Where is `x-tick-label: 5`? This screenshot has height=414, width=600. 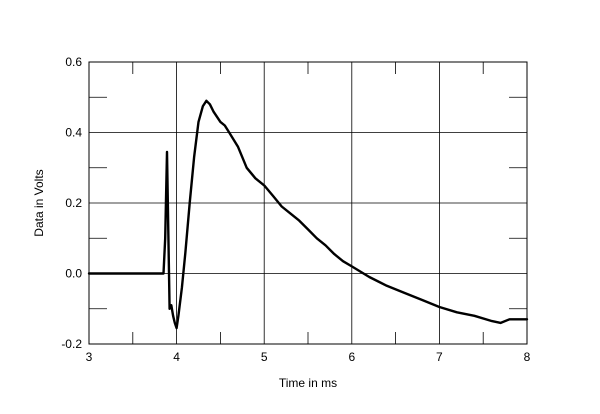
x-tick-label: 5 is located at coordinates (264, 357).